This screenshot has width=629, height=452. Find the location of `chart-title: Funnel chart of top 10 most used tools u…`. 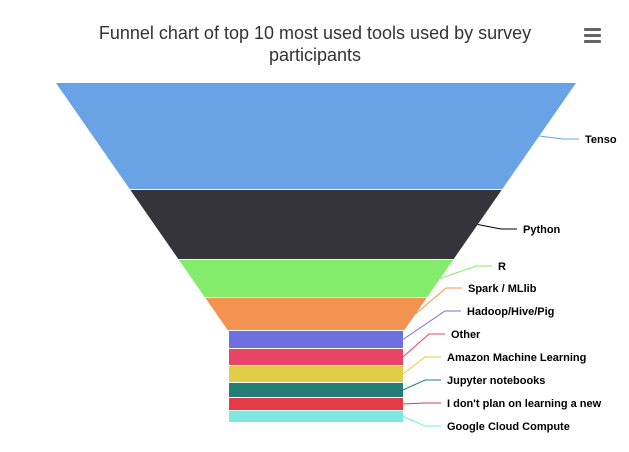

chart-title: Funnel chart of top 10 most used tools u… is located at coordinates (315, 44).